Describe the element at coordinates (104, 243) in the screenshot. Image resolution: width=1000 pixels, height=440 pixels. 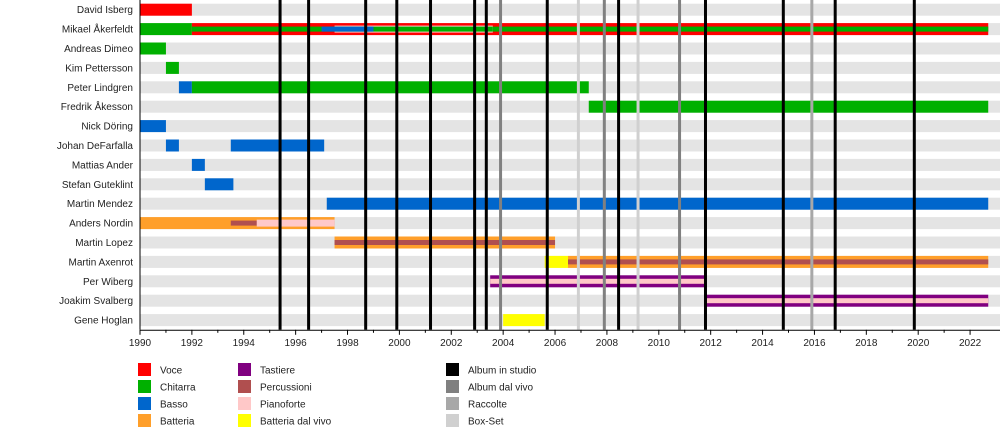
I see `member-label-martin-lopez: Martin Lopez` at that location.